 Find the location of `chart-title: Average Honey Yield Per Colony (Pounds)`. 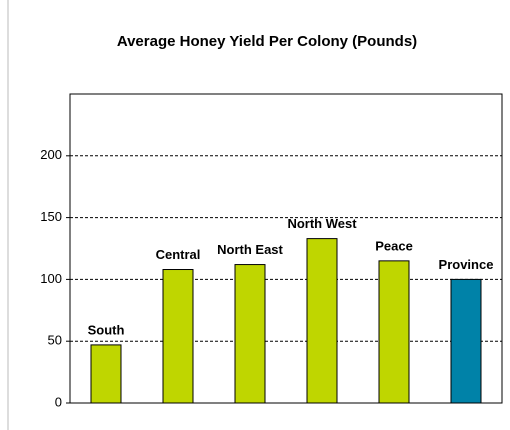

chart-title: Average Honey Yield Per Colony (Pounds) is located at coordinates (267, 41).